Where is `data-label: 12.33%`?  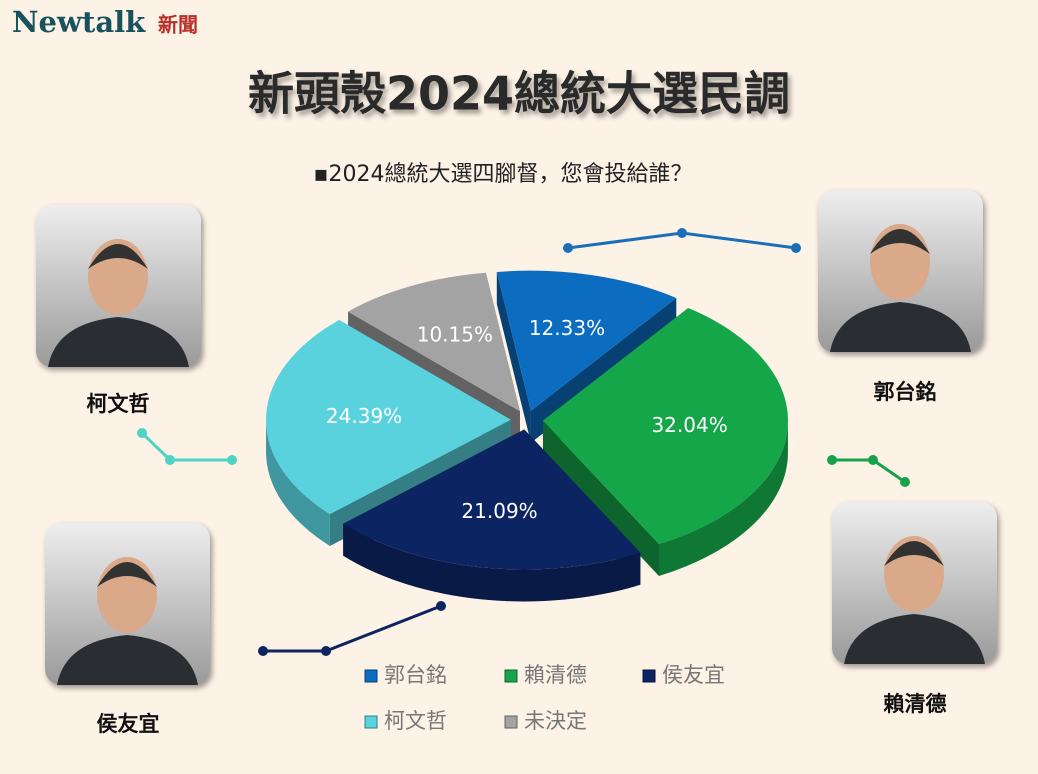
data-label: 12.33% is located at coordinates (567, 328).